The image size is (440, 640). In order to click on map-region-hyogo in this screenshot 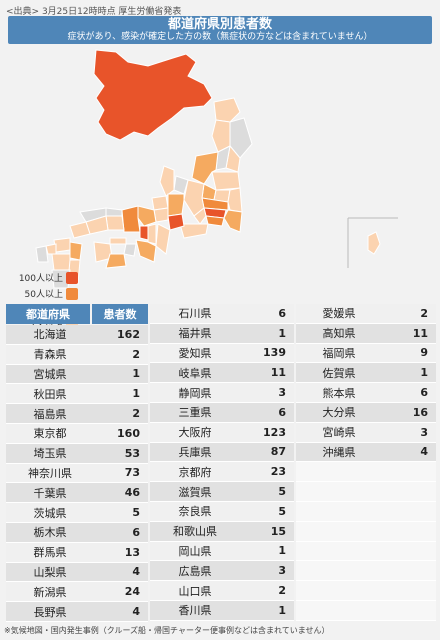, I will do `click(131, 219)`.